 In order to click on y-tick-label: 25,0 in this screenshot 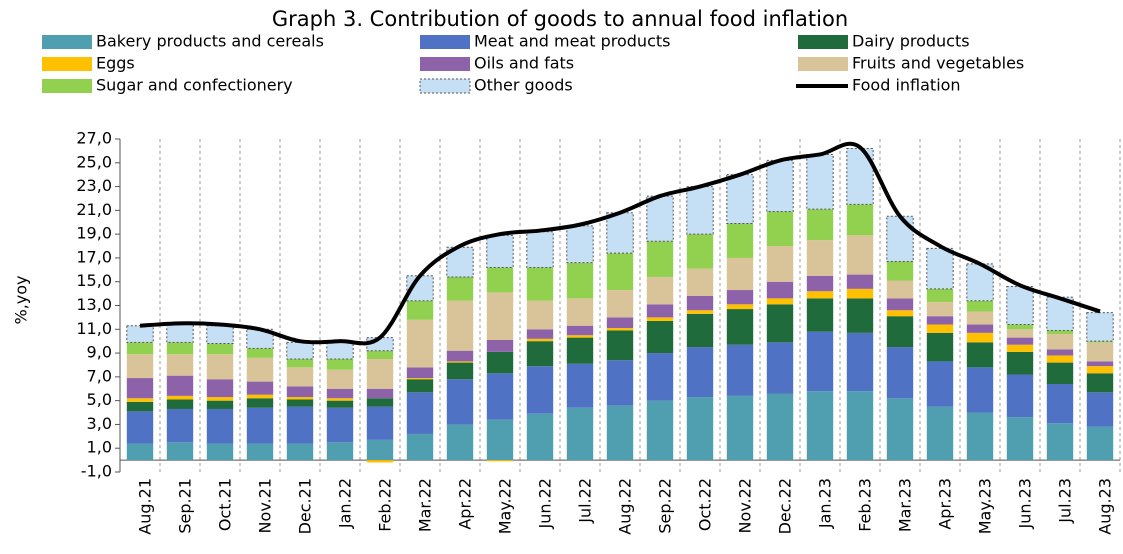, I will do `click(94, 161)`.